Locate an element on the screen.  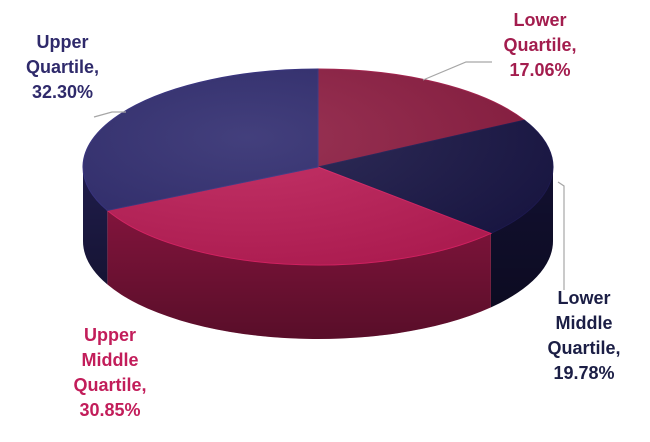
slice-label-lower-middle-quartile: Lower Middle Quartile, 19.78% is located at coordinates (584, 336).